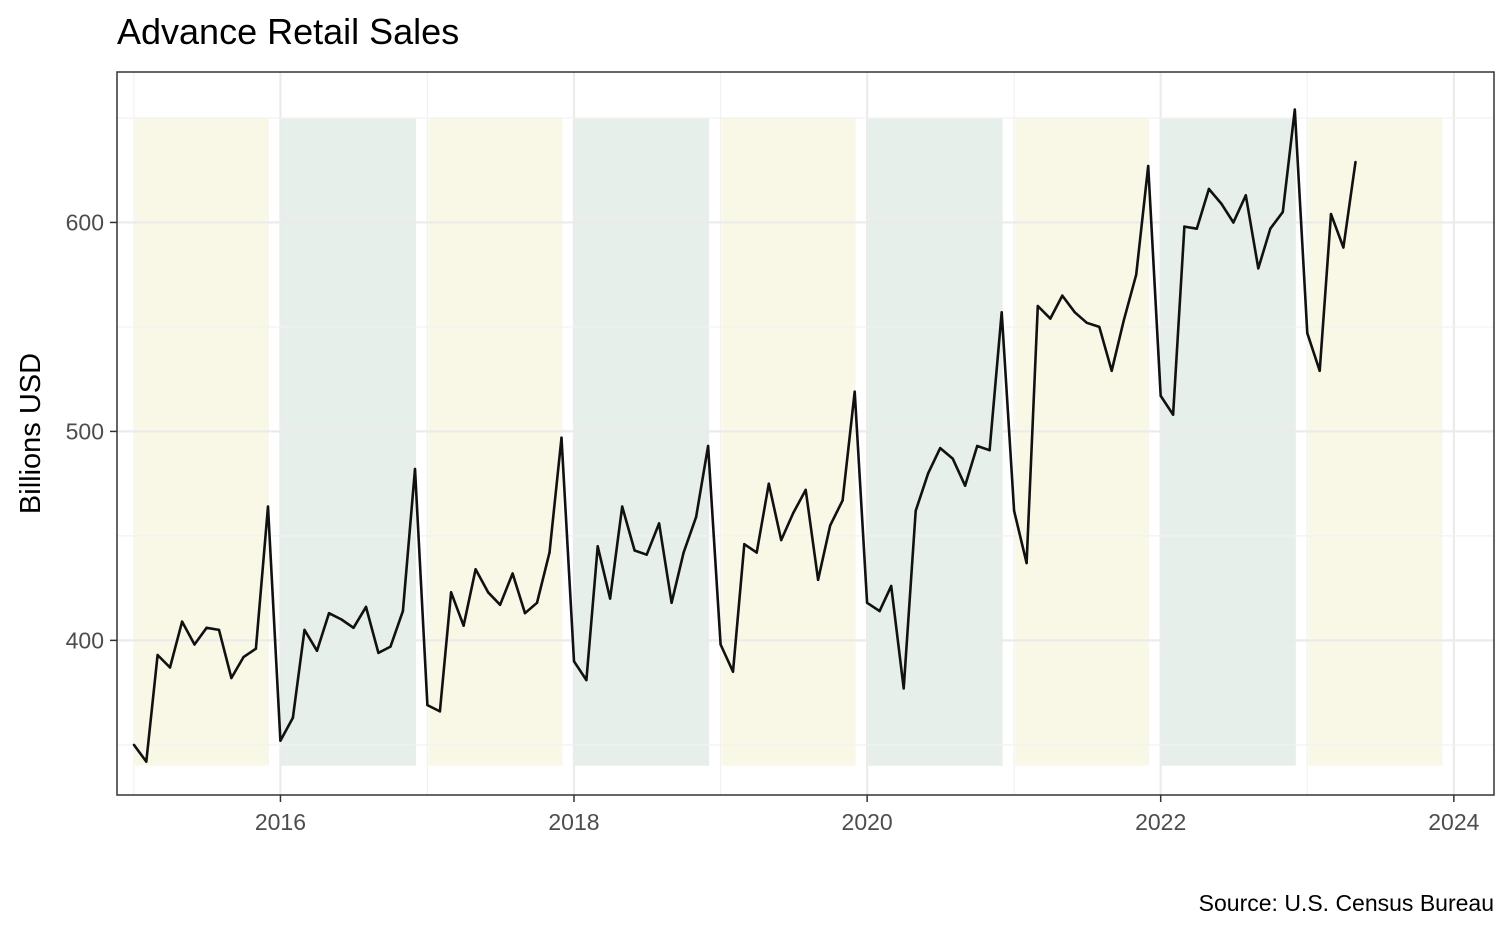 The height and width of the screenshot is (934, 1512). Describe the element at coordinates (85, 640) in the screenshot. I see `y-tick-label-400: 400` at that location.